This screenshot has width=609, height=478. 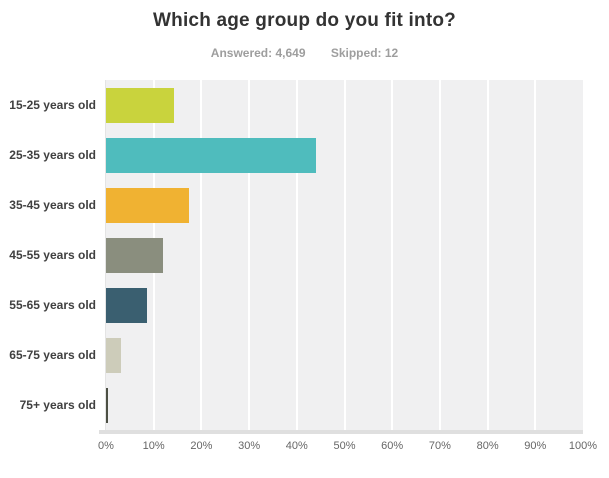 I want to click on category-label: 65-75 years old, so click(x=52, y=355).